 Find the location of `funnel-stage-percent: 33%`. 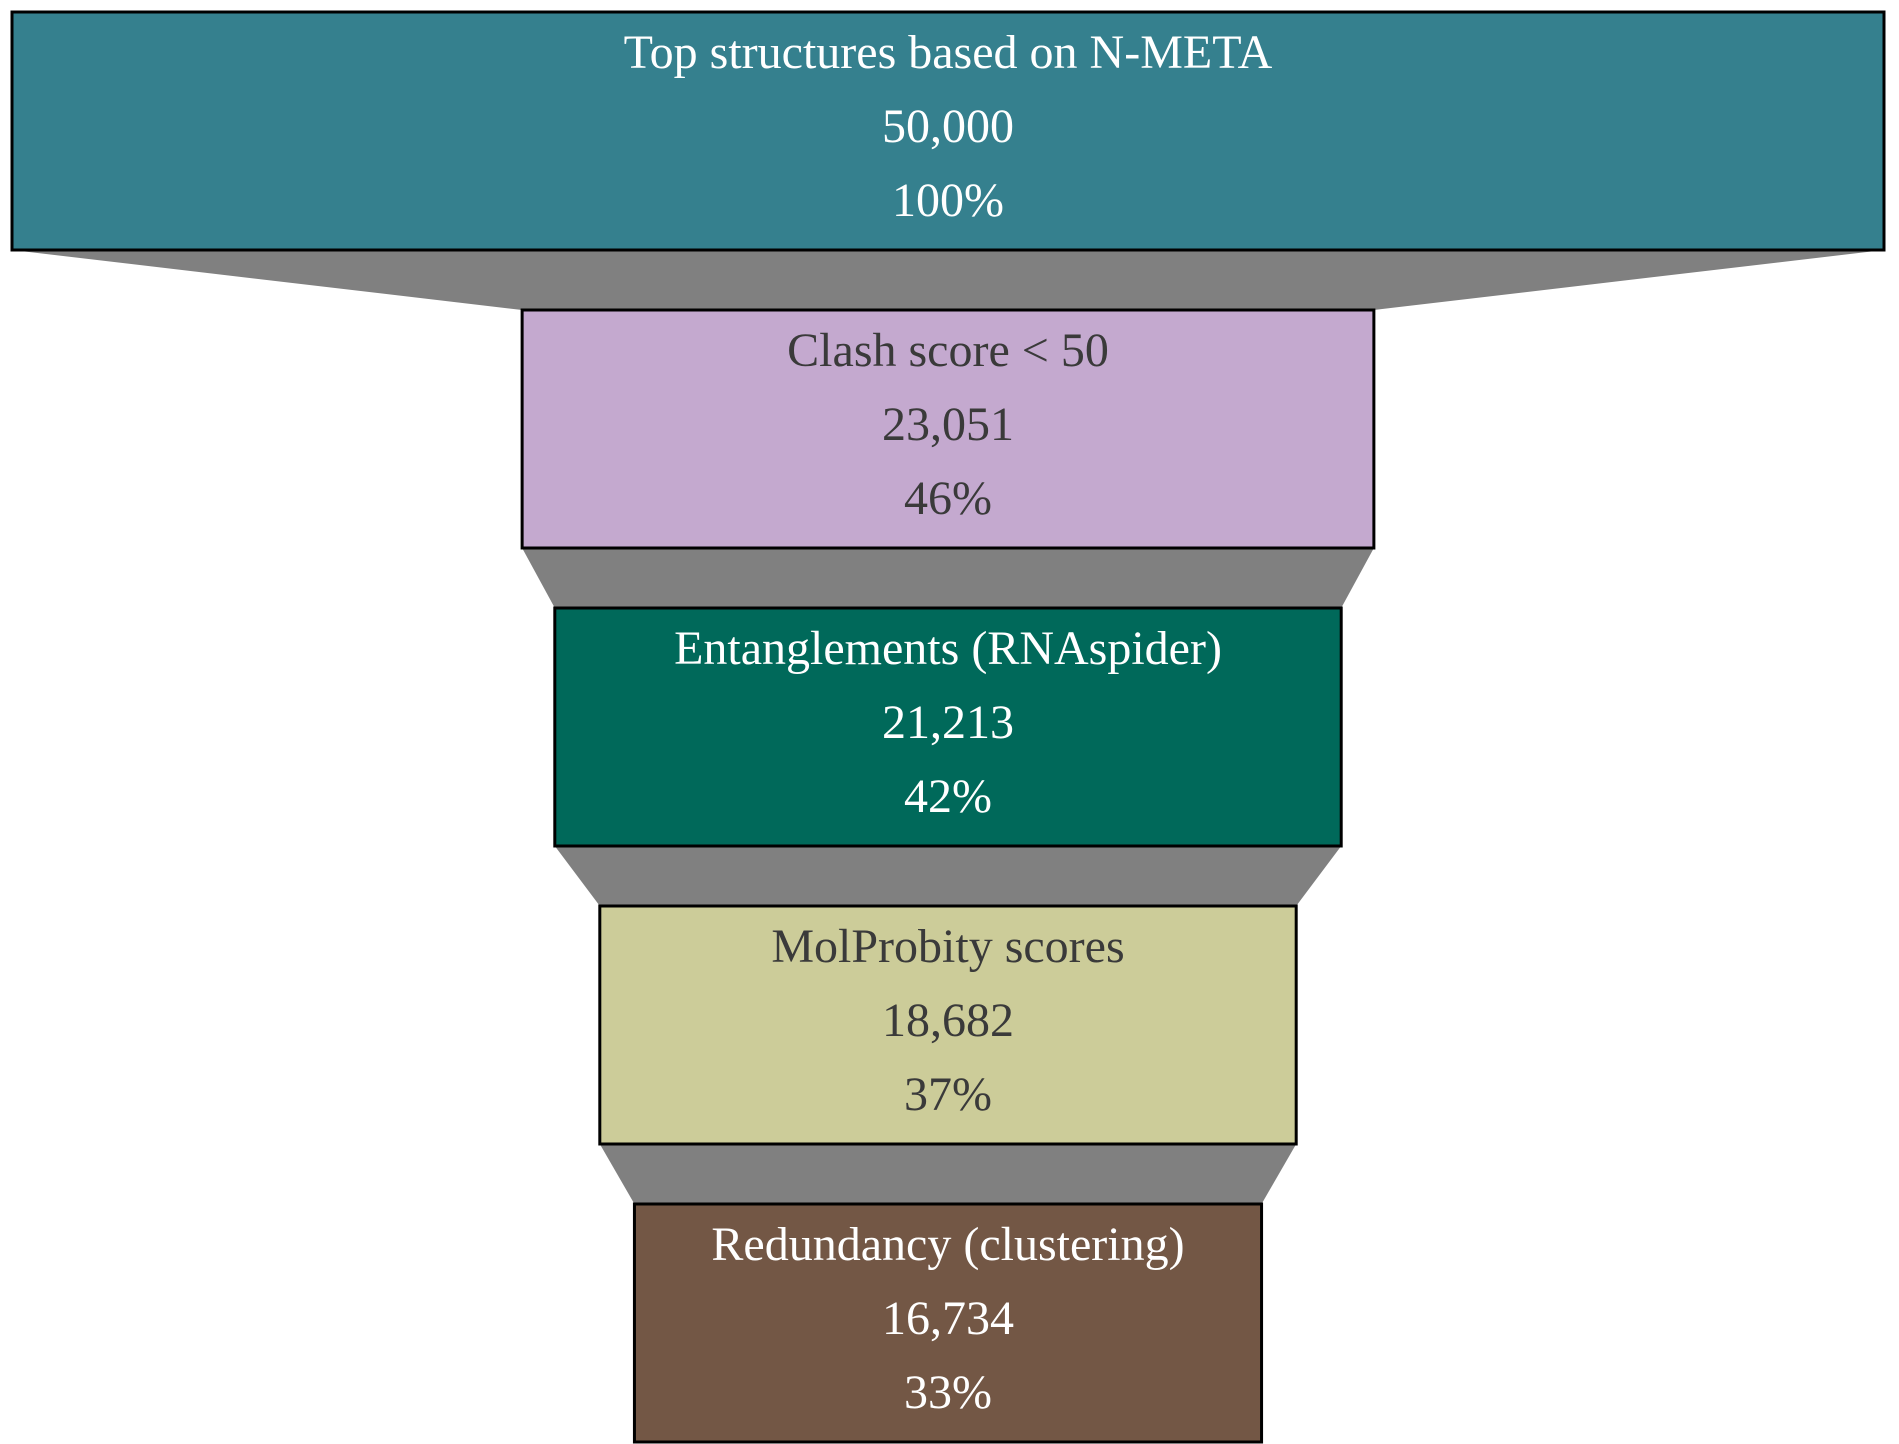

funnel-stage-percent: 33% is located at coordinates (948, 1392).